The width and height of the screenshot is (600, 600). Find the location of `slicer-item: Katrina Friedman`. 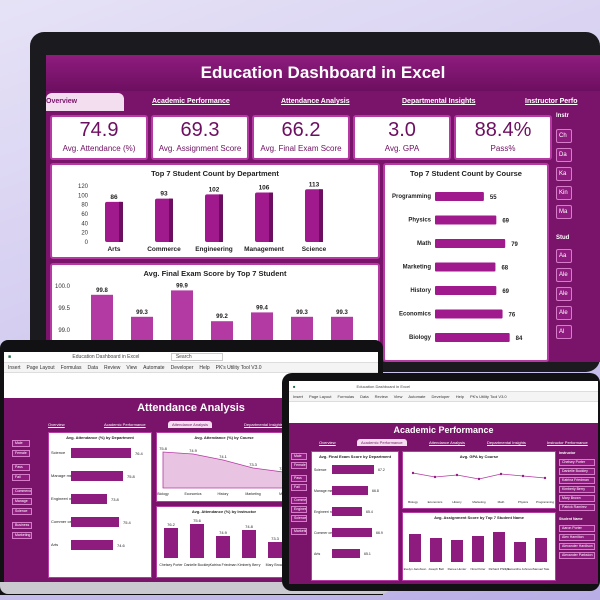

slicer-item: Katrina Friedman is located at coordinates (577, 480).